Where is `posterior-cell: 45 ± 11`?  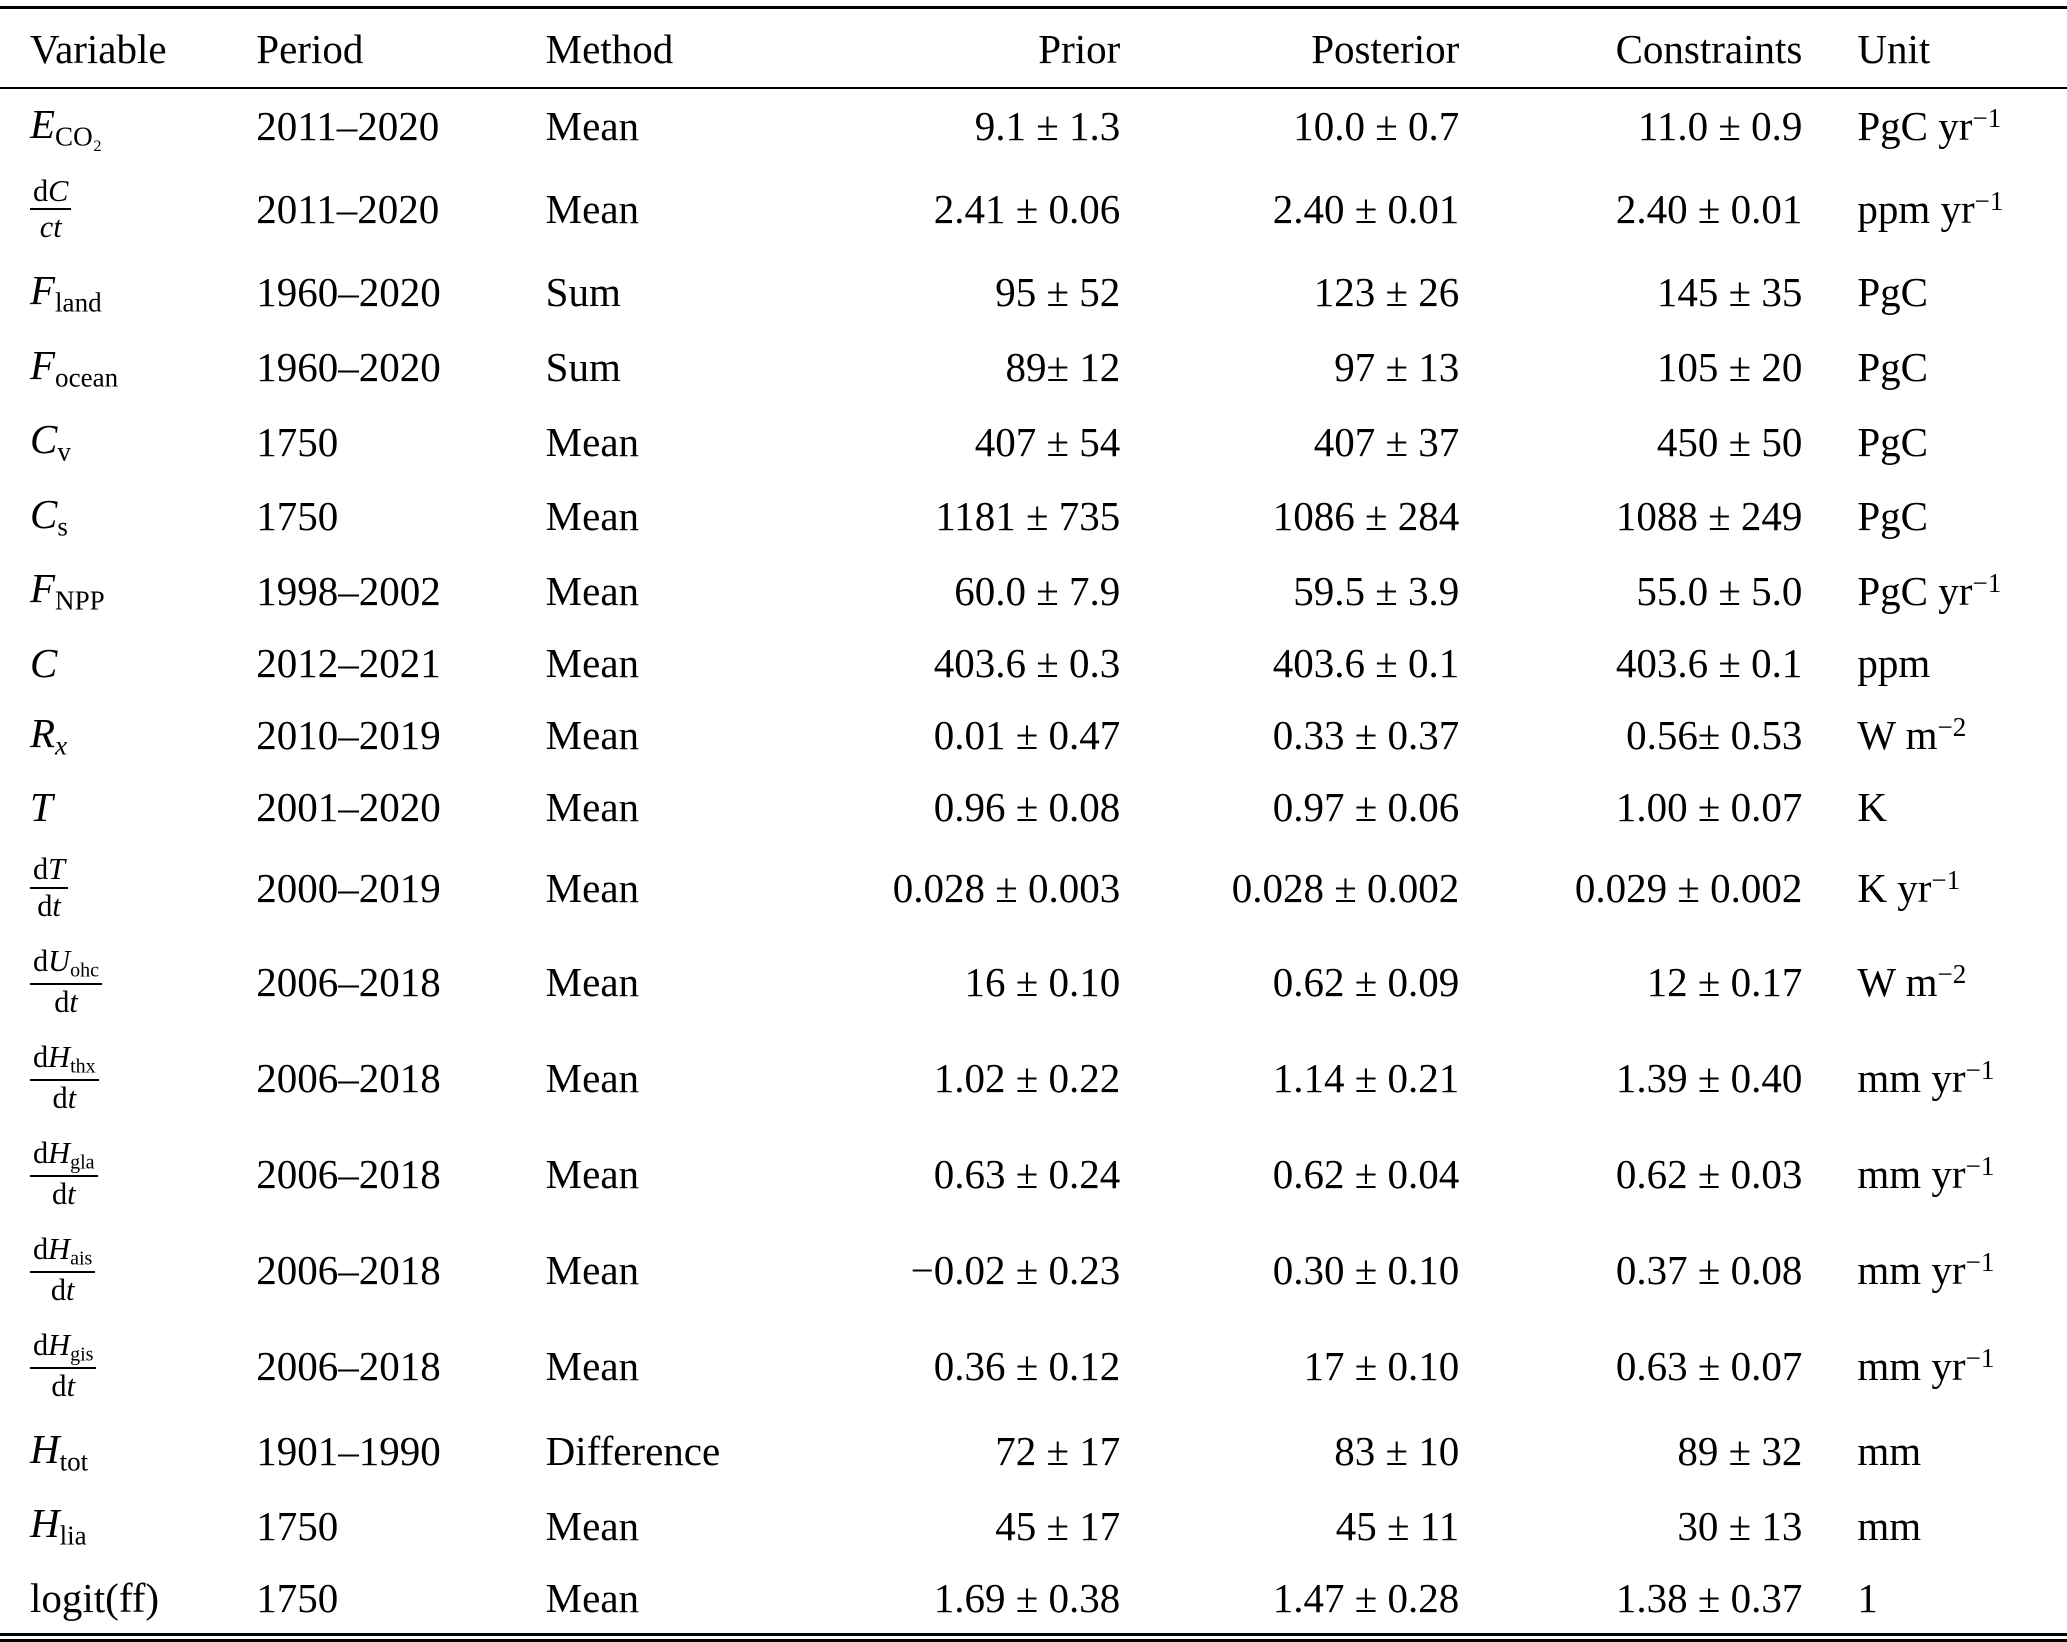
posterior-cell: 45 ± 11 is located at coordinates (1397, 1525).